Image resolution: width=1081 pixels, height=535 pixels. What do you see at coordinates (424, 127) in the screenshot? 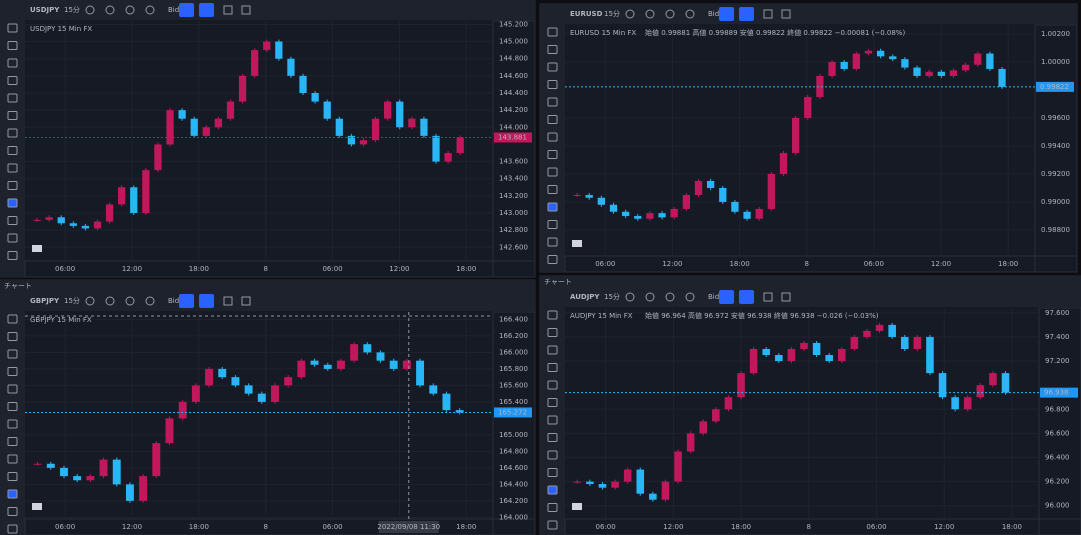
I see `candle` at bounding box center [424, 127].